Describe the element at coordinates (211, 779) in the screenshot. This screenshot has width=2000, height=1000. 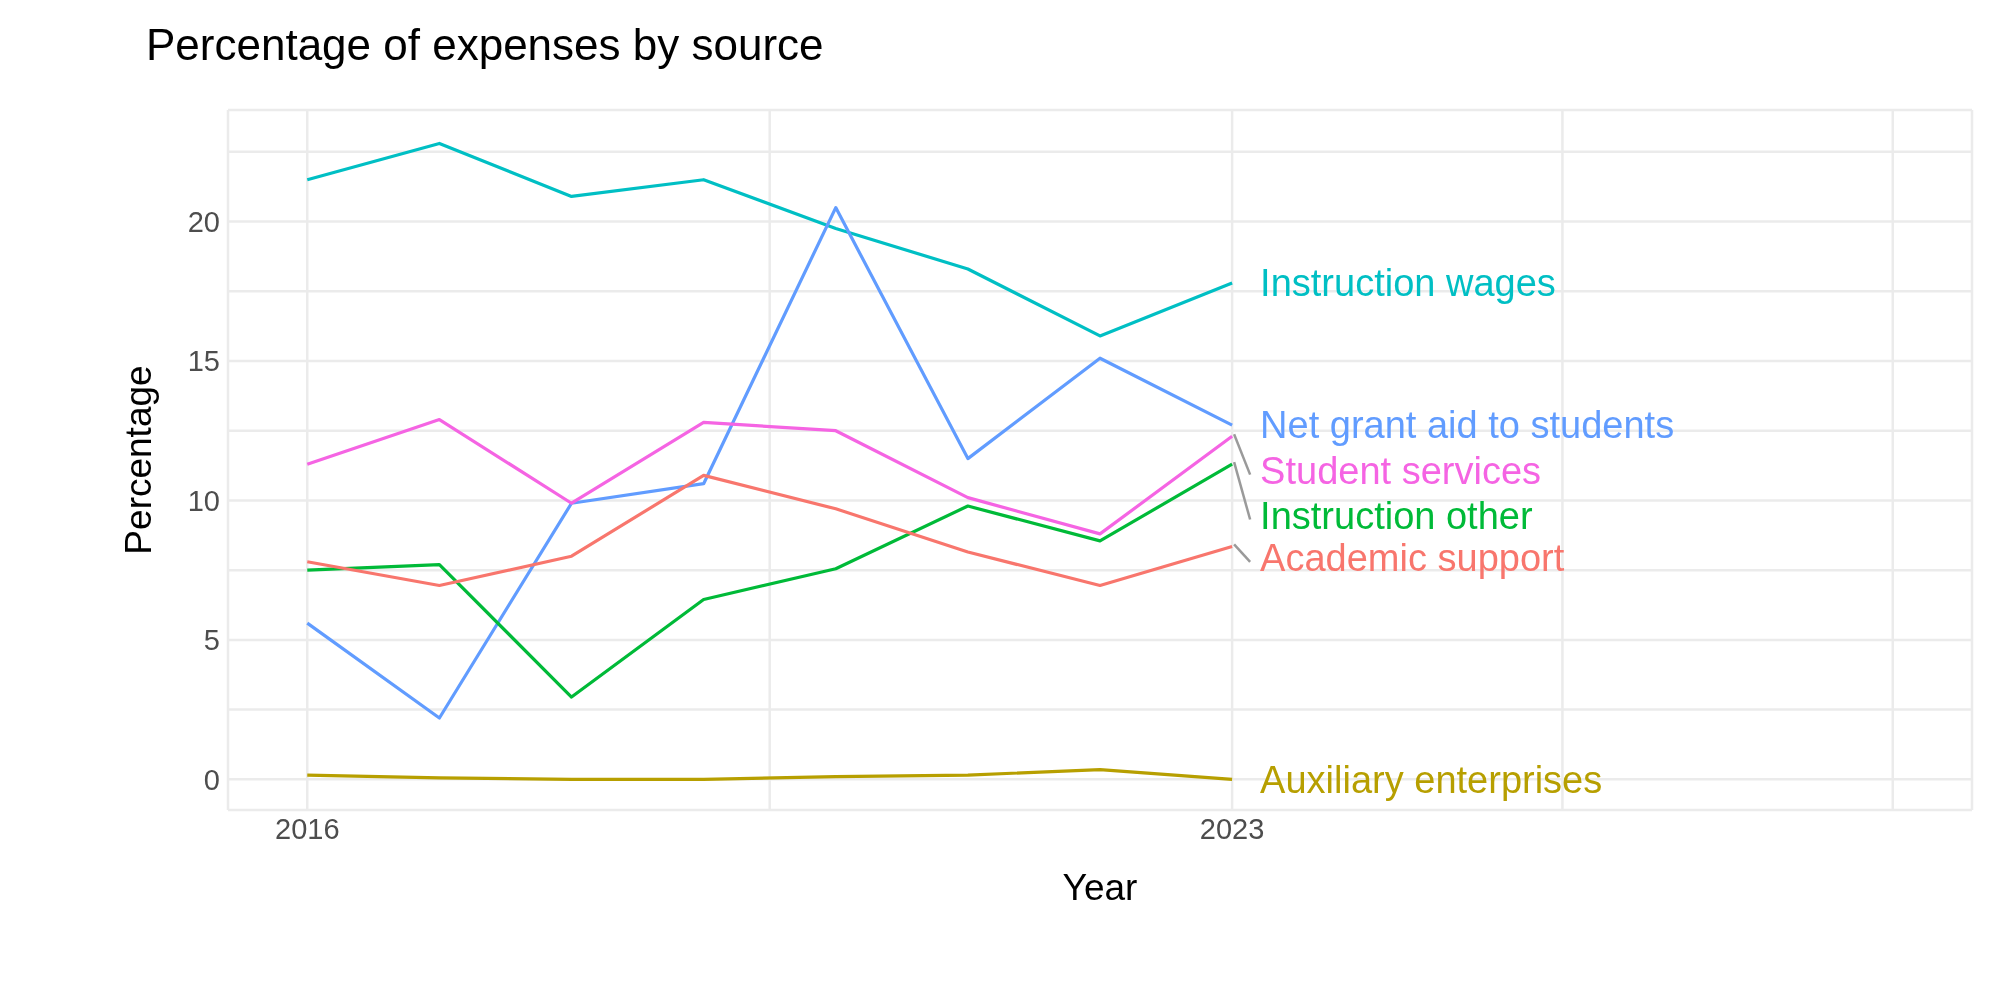
I see `y-tick-label: 0` at that location.